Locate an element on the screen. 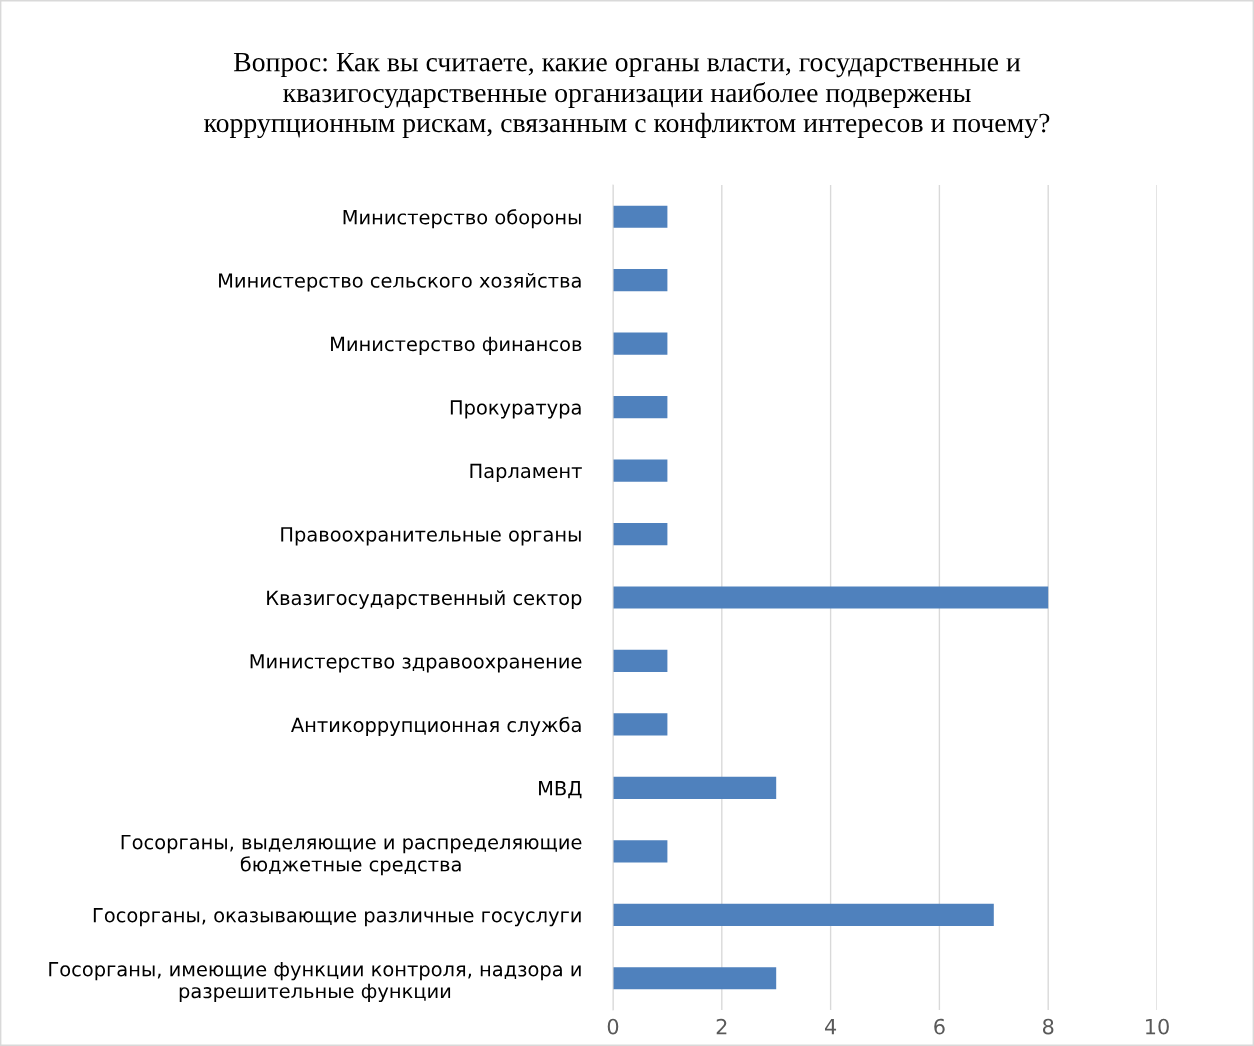 The height and width of the screenshot is (1046, 1254). x-tick-label: 6 is located at coordinates (939, 1026).